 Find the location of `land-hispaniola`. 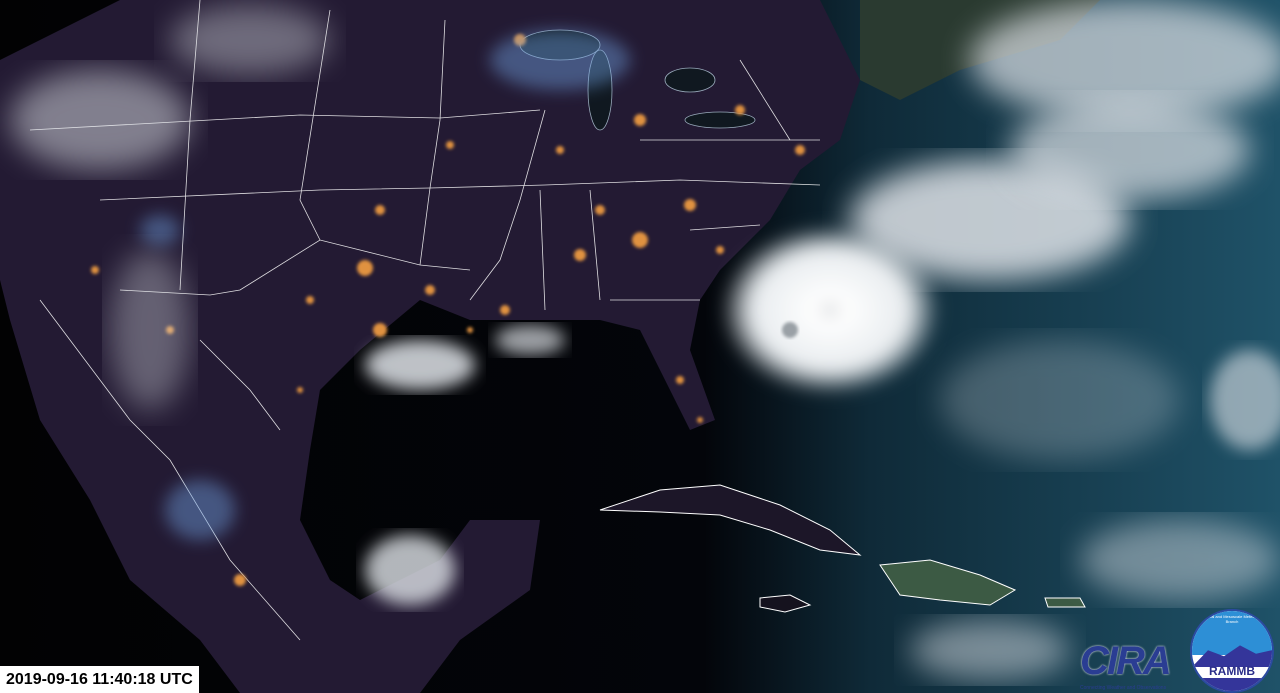

land-hispaniola is located at coordinates (948, 582).